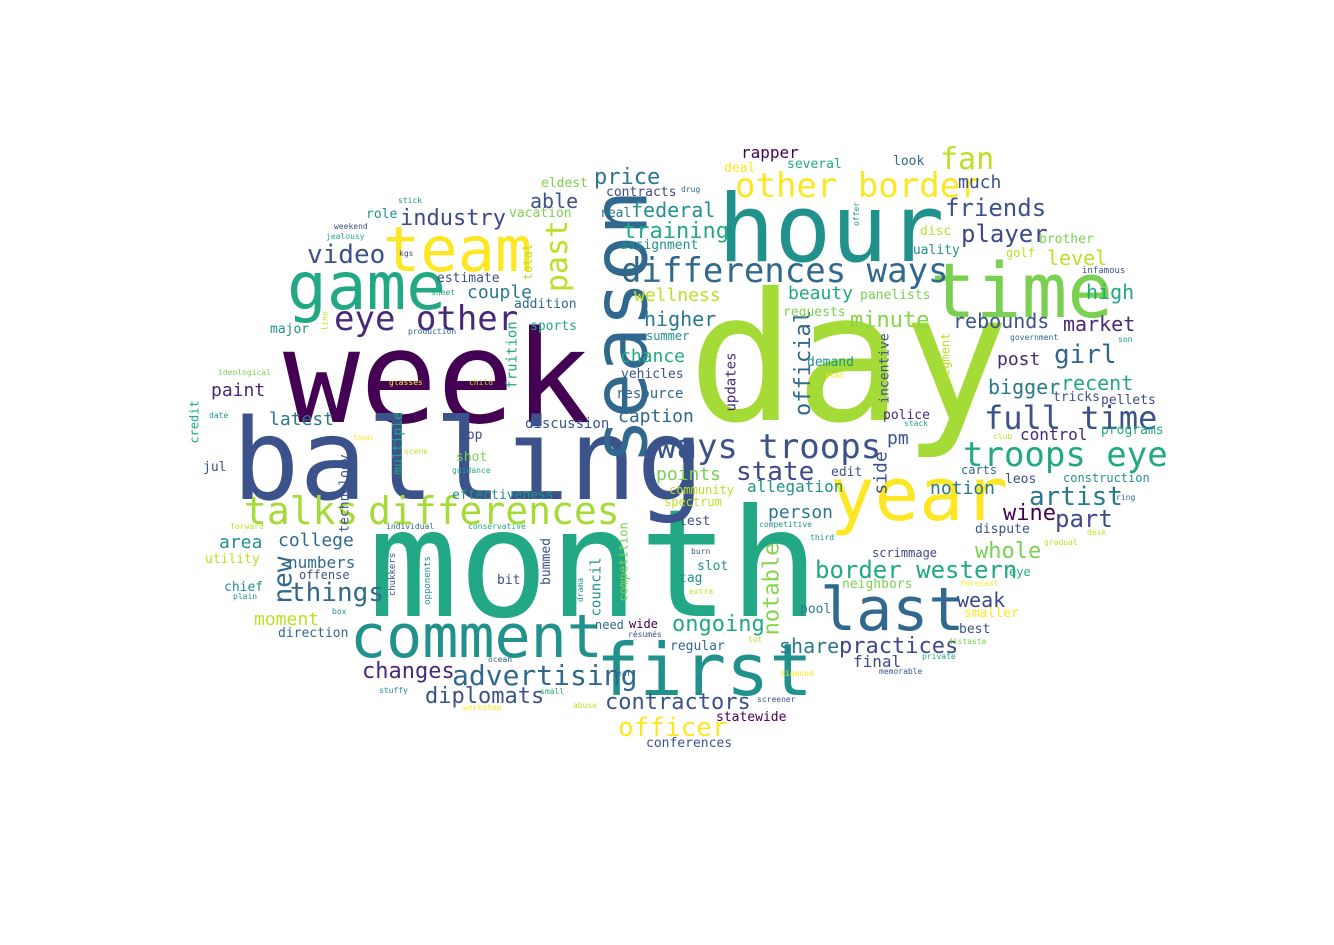 This screenshot has height=945, width=1334. Describe the element at coordinates (1034, 337) in the screenshot. I see `word-government: government` at that location.